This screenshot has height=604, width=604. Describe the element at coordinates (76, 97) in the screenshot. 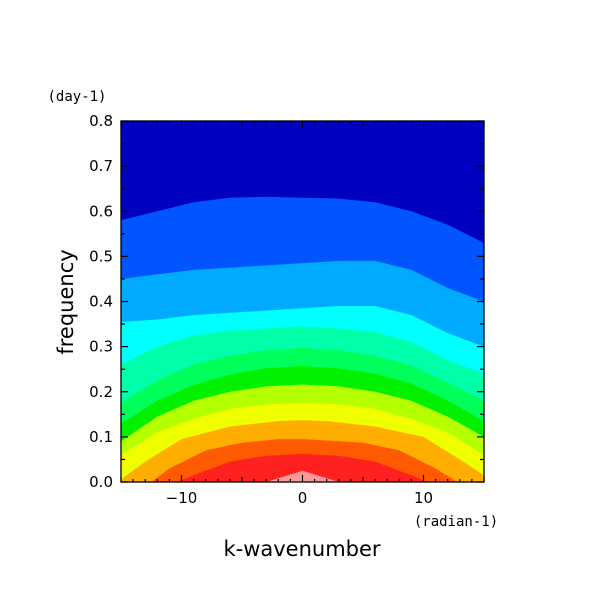

I see `y-unit-label: (day-1)` at that location.